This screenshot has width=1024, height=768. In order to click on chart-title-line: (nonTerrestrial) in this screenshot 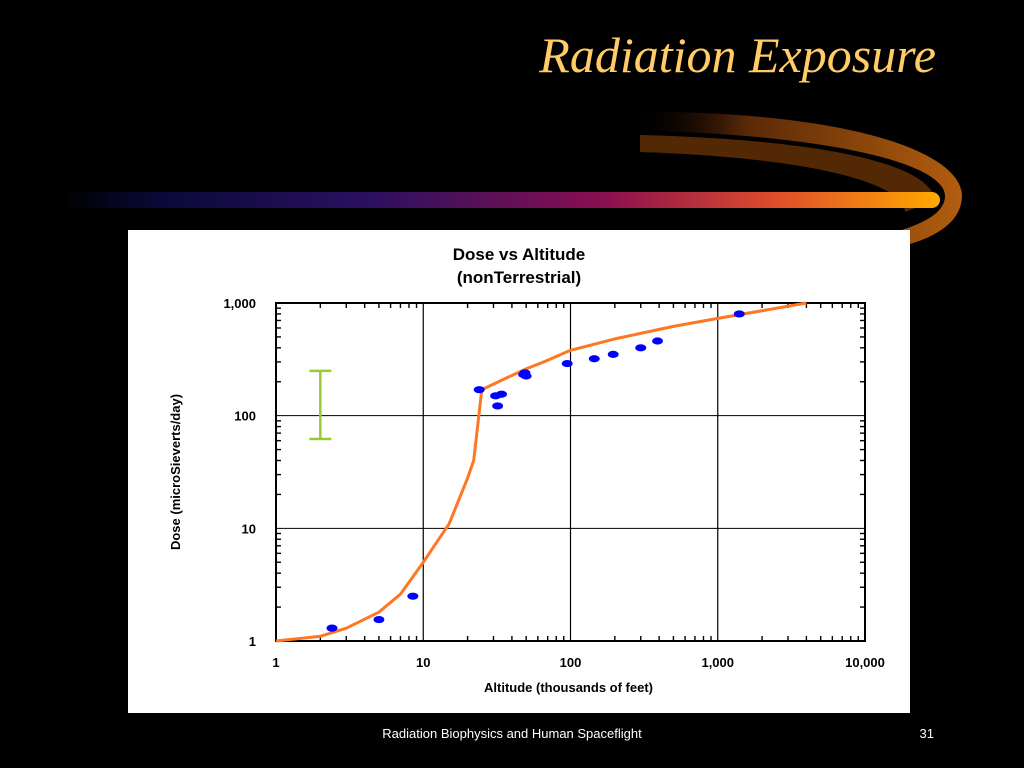, I will do `click(519, 277)`.